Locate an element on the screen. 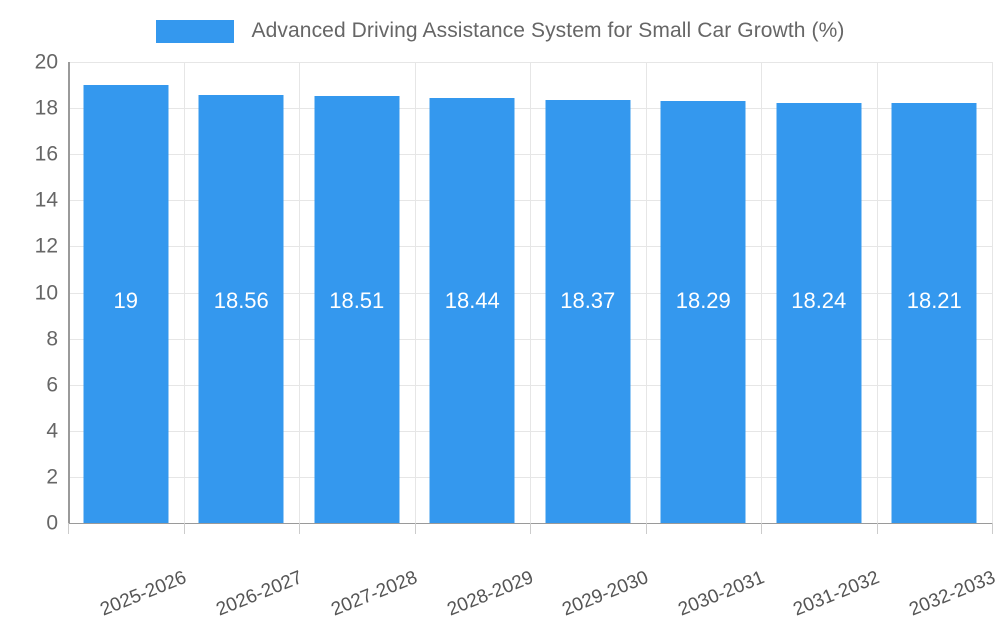 The image size is (1000, 622). bar-group: 18.21 is located at coordinates (935, 292).